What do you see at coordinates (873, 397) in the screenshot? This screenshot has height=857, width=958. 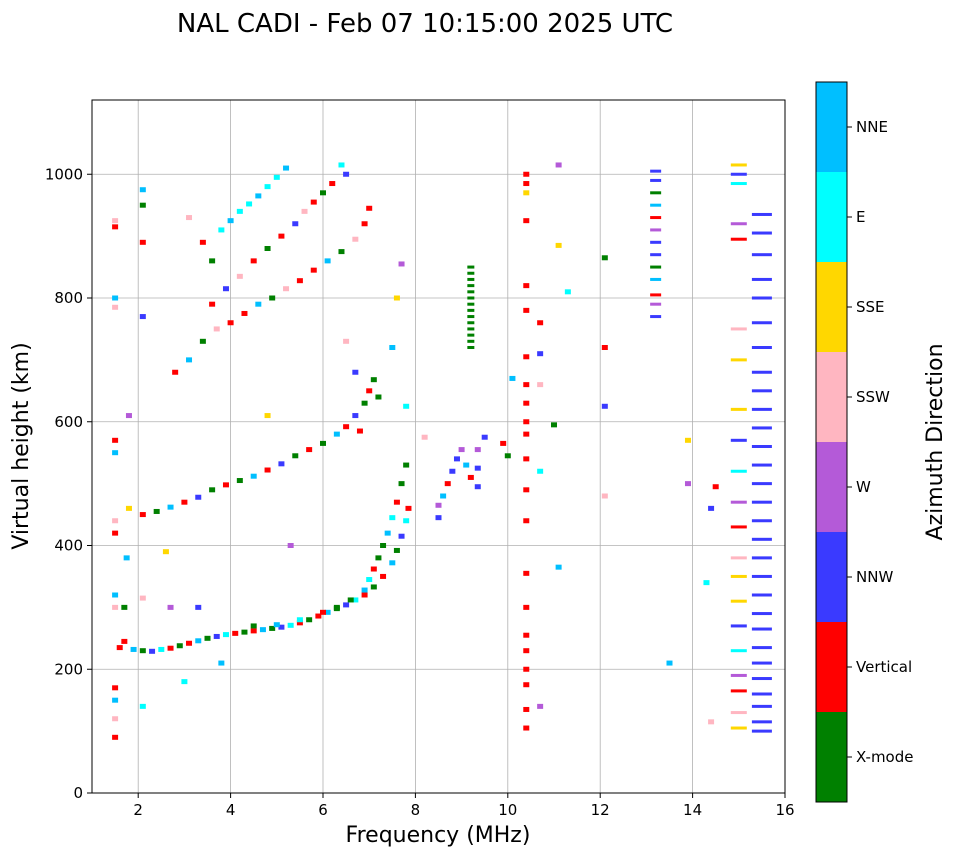 I see `colorbar-label: SSW` at bounding box center [873, 397].